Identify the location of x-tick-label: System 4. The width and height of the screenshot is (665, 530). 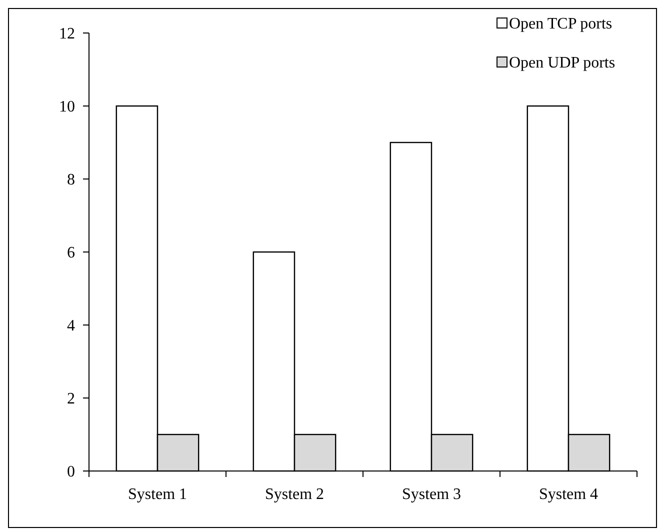
(568, 494).